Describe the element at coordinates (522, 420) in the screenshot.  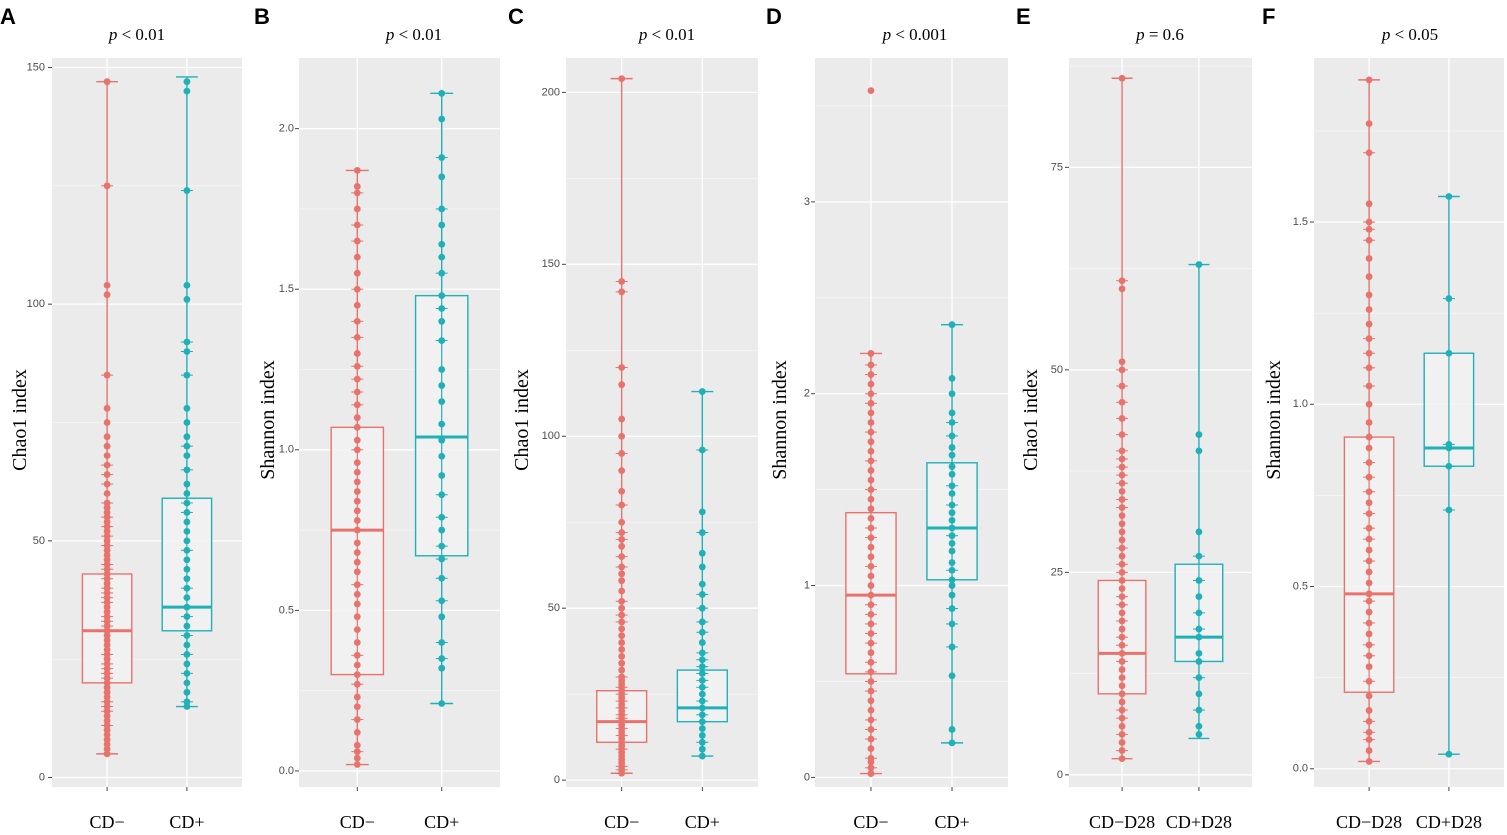
I see `y-axis-label: Chao1 index` at that location.